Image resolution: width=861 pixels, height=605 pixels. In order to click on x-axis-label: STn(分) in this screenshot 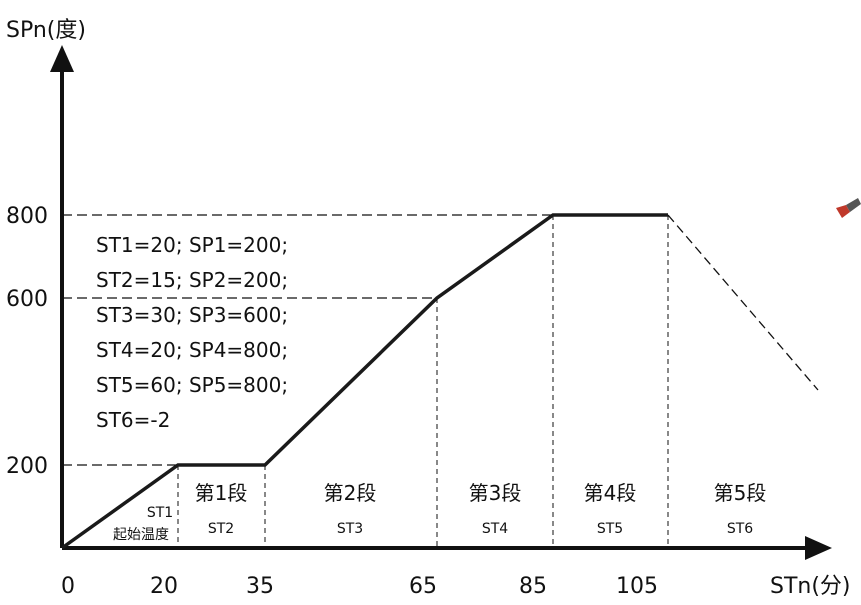, I will do `click(810, 586)`.